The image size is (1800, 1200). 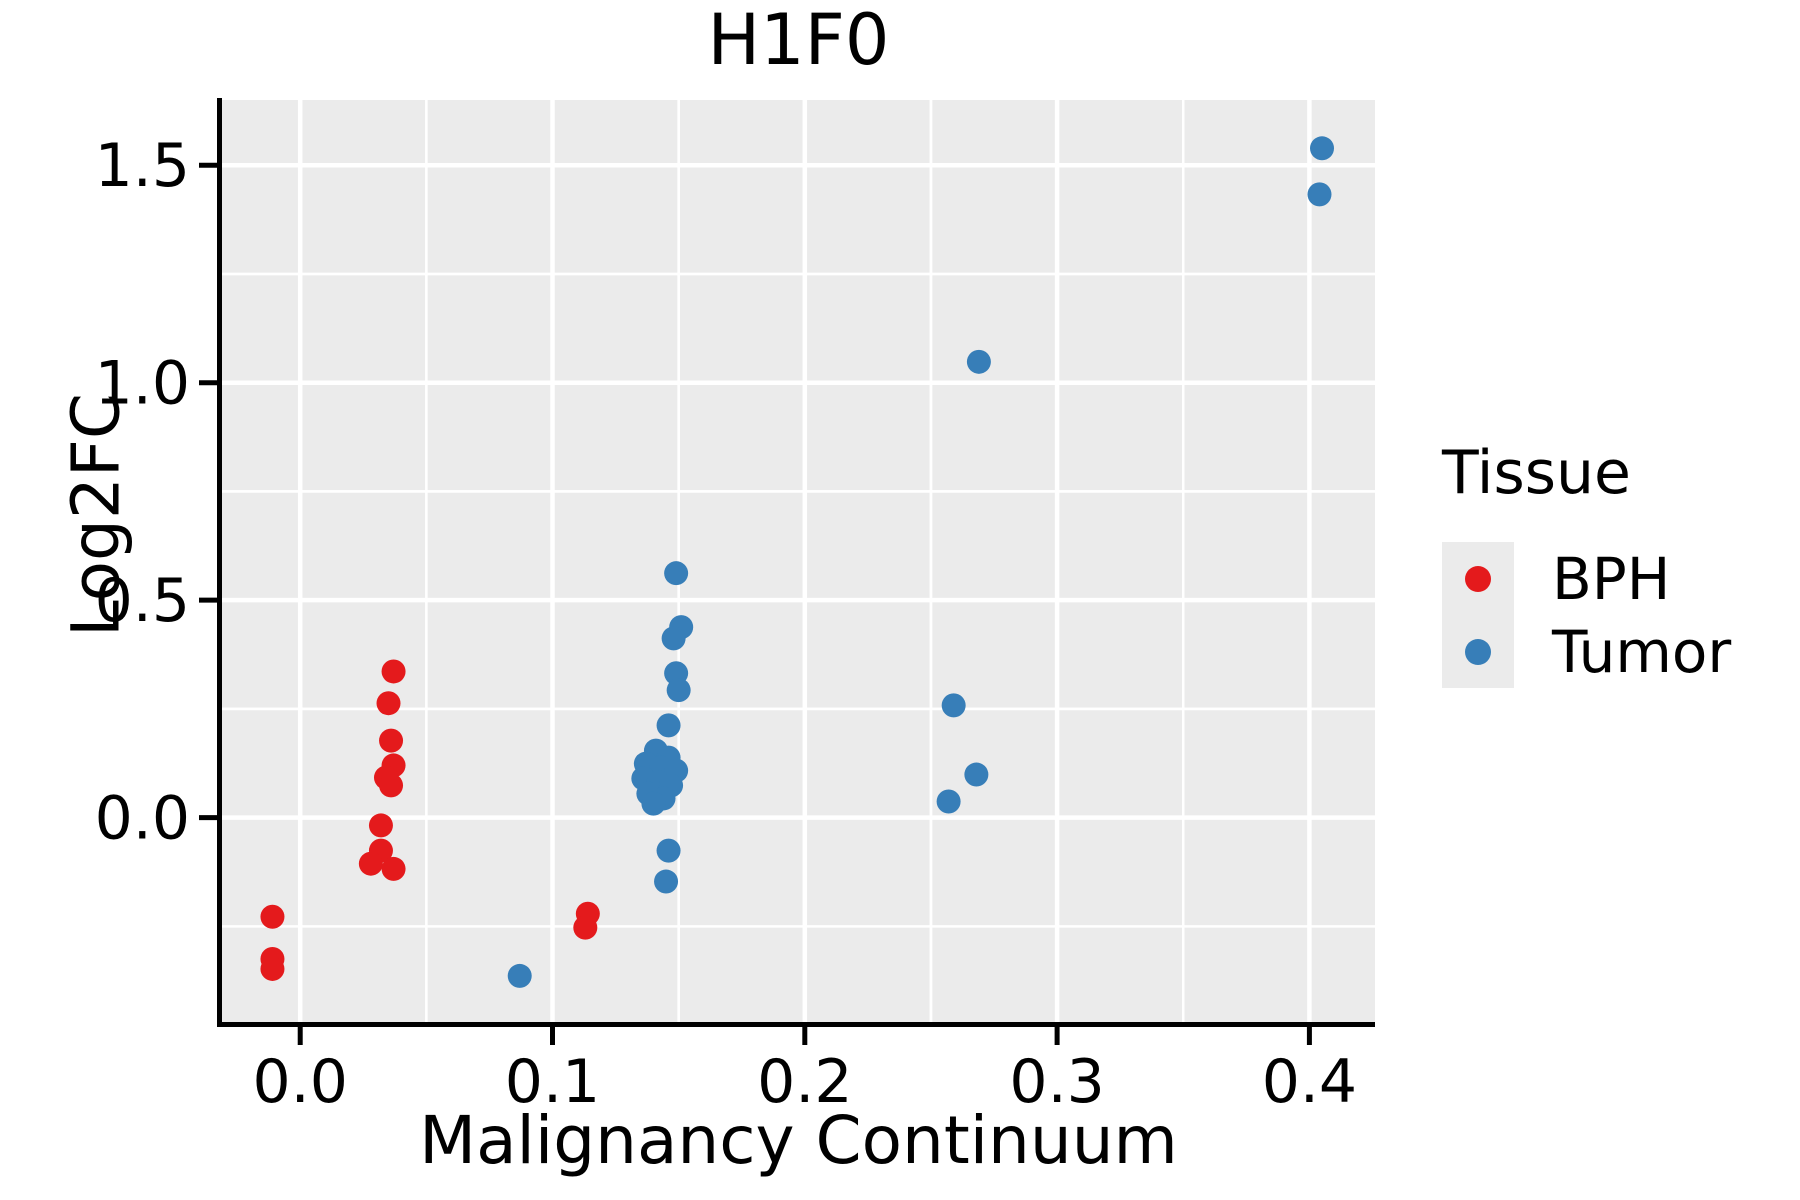 I want to click on legend-entry-tumor: Tumor, so click(x=1586, y=651).